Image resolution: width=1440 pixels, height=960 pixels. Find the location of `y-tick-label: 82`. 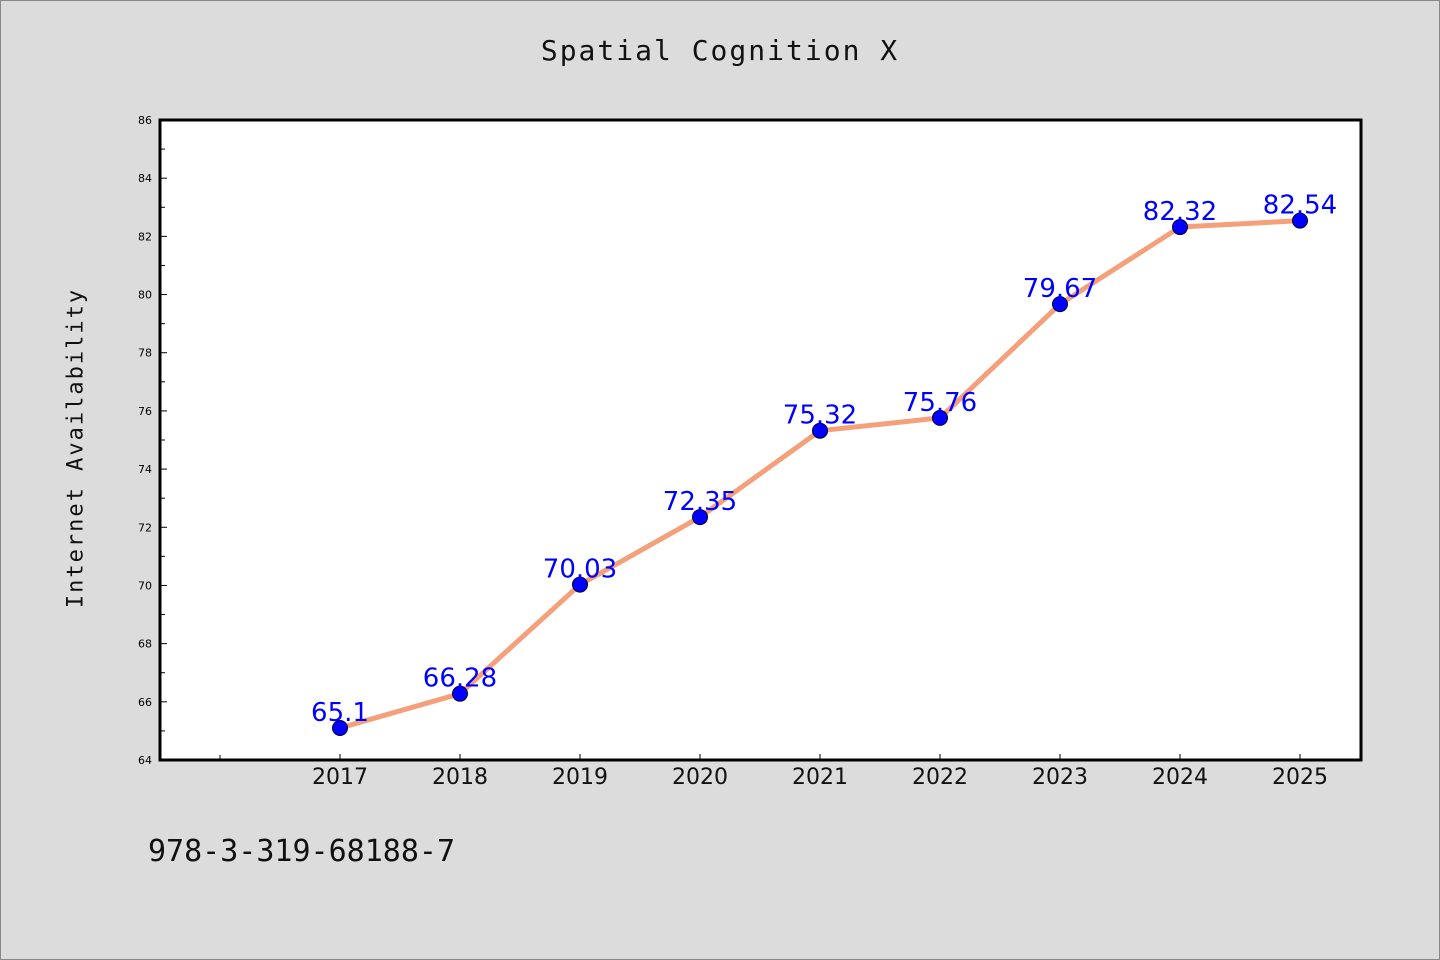

y-tick-label: 82 is located at coordinates (145, 236).